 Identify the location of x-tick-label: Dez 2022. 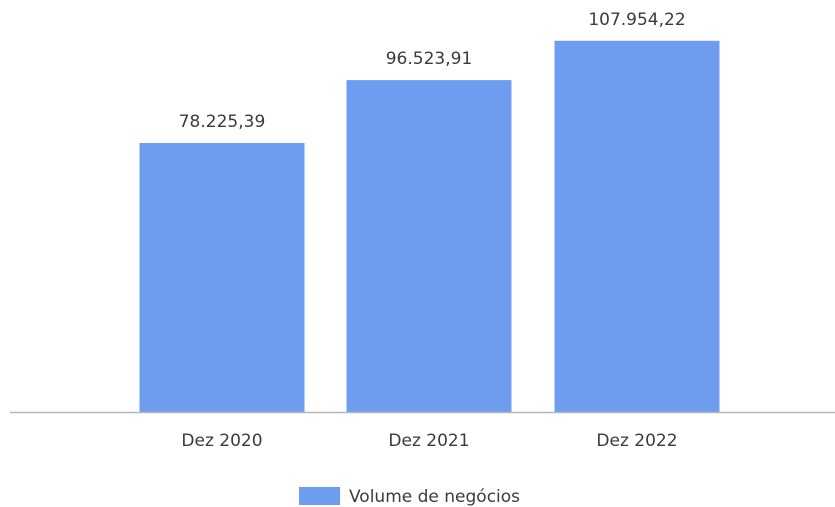
(636, 441).